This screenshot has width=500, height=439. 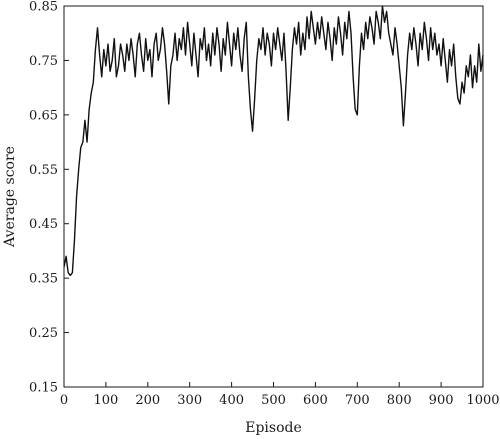 I want to click on x-axis: 0 100 200 300 400 500 600 700 800 900 1000, so click(x=280, y=395).